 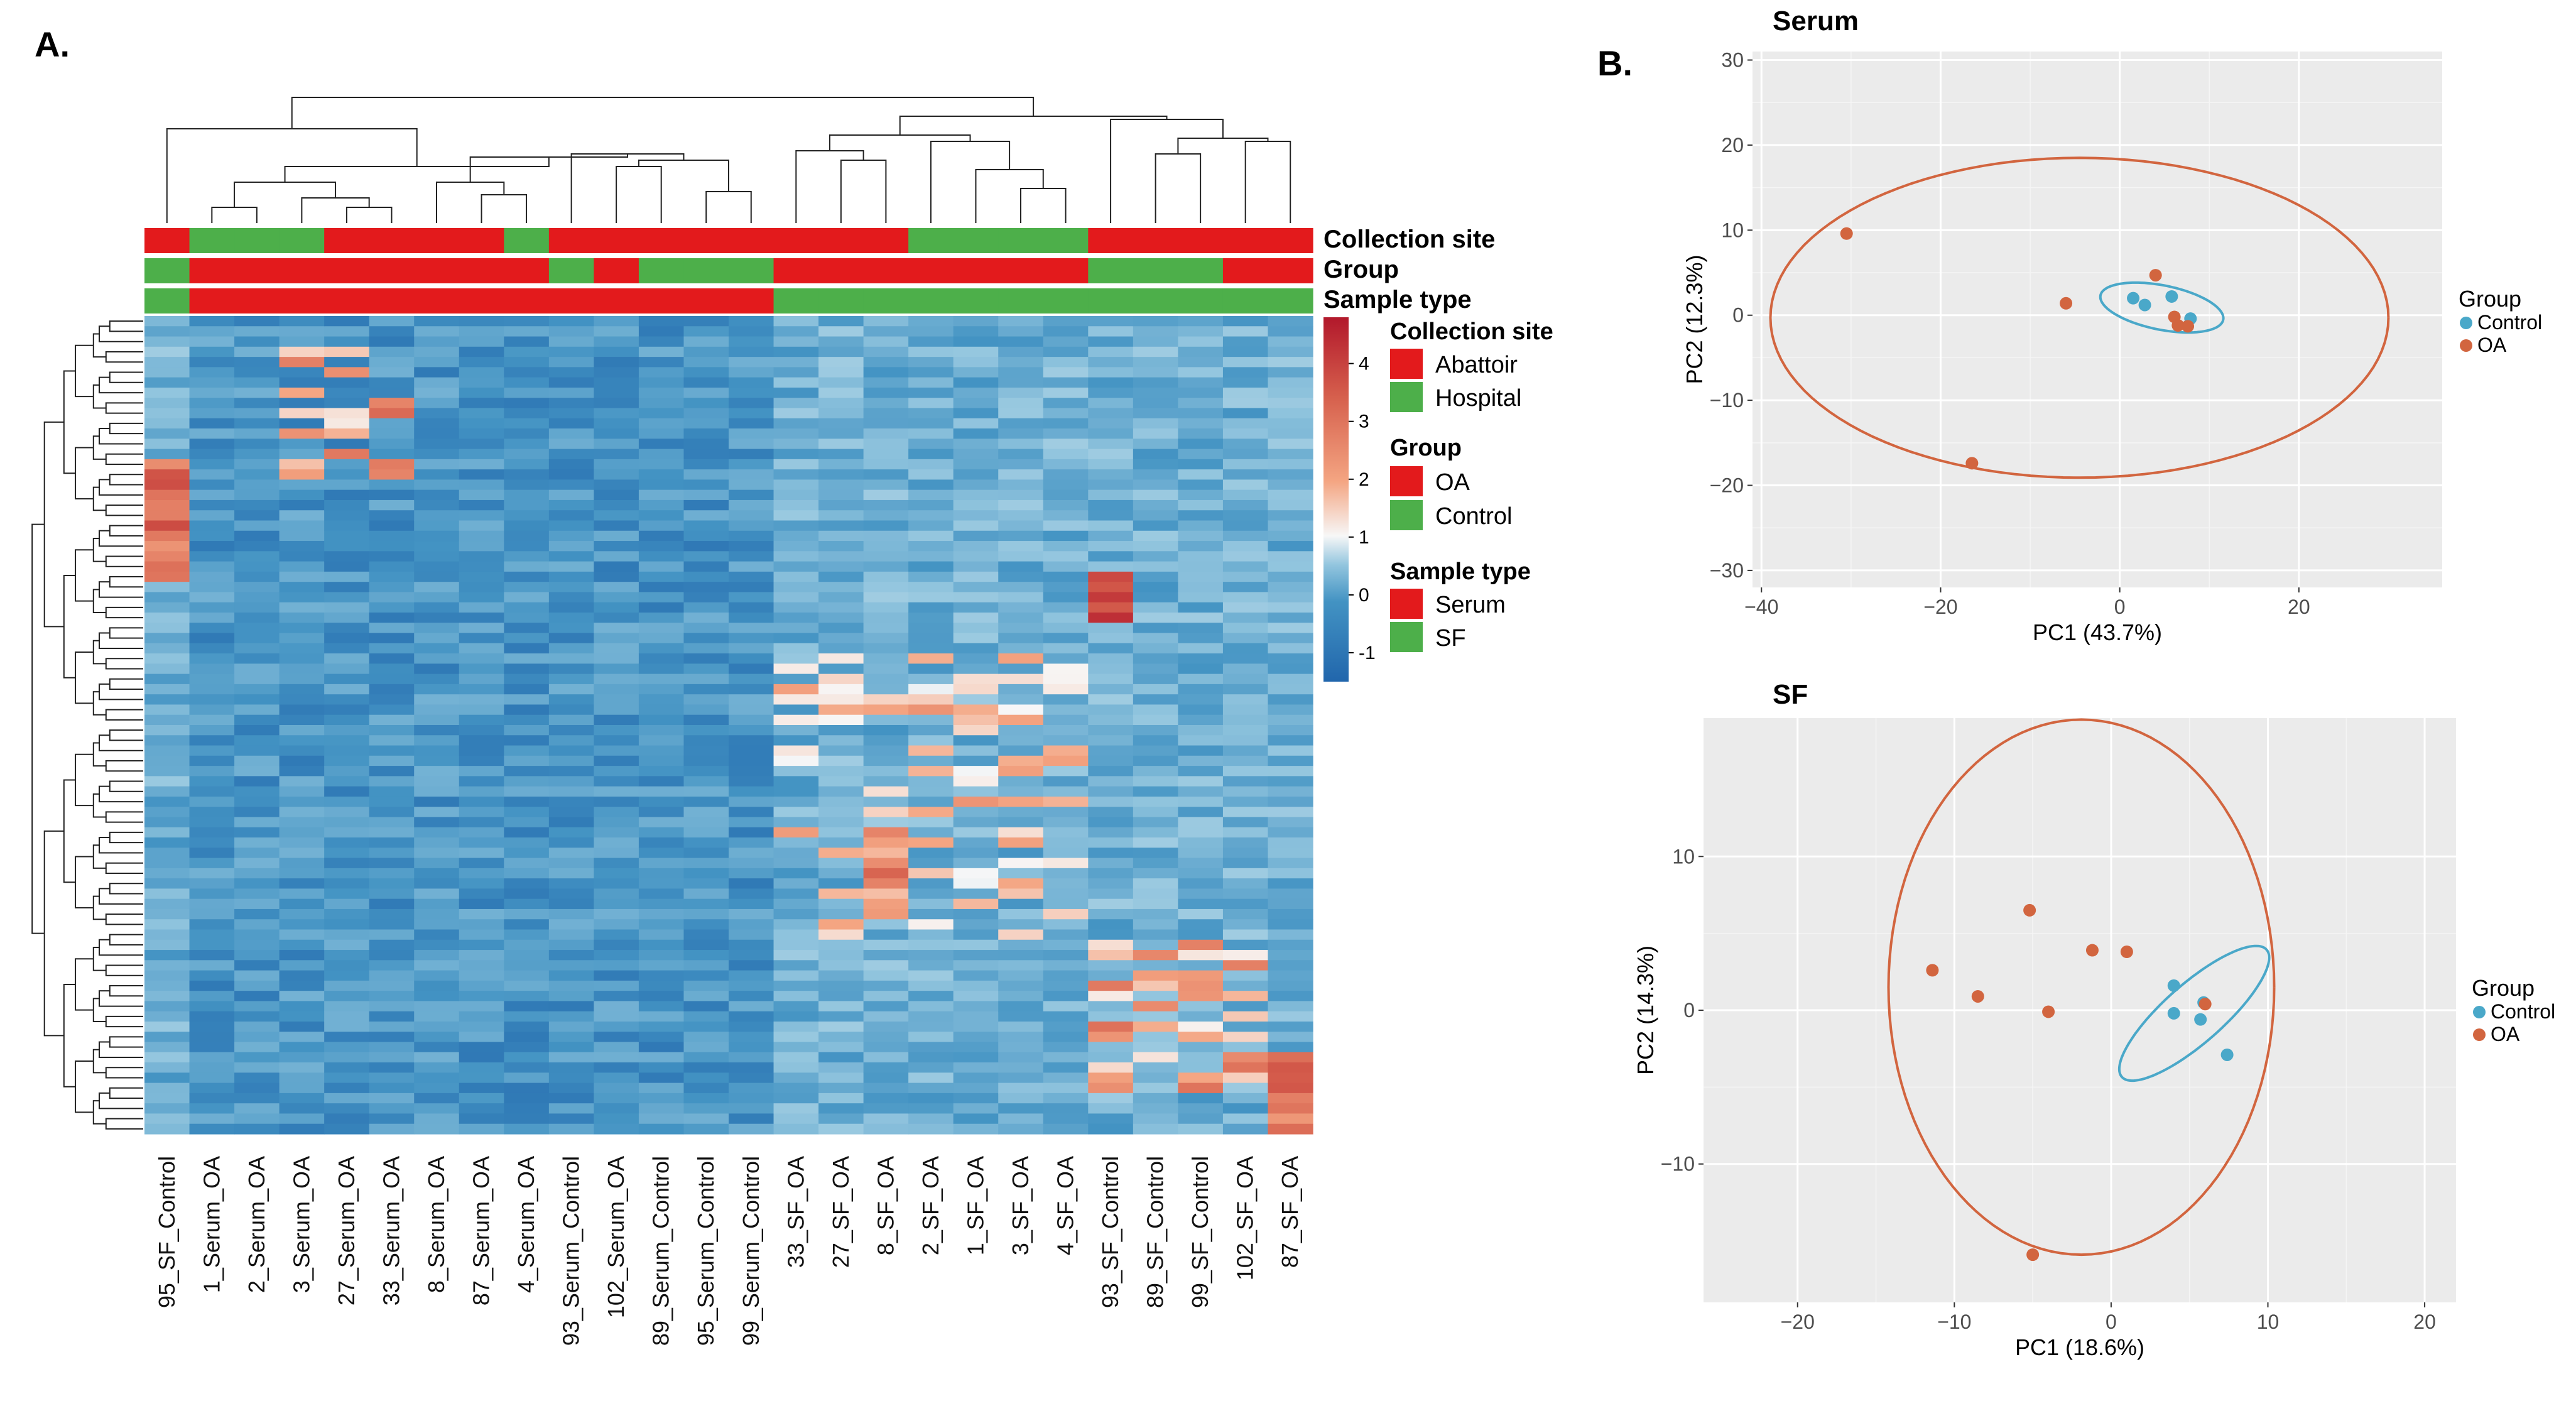 What do you see at coordinates (1066, 1205) in the screenshot?
I see `heatmap-column-label: 4_SF_OA` at bounding box center [1066, 1205].